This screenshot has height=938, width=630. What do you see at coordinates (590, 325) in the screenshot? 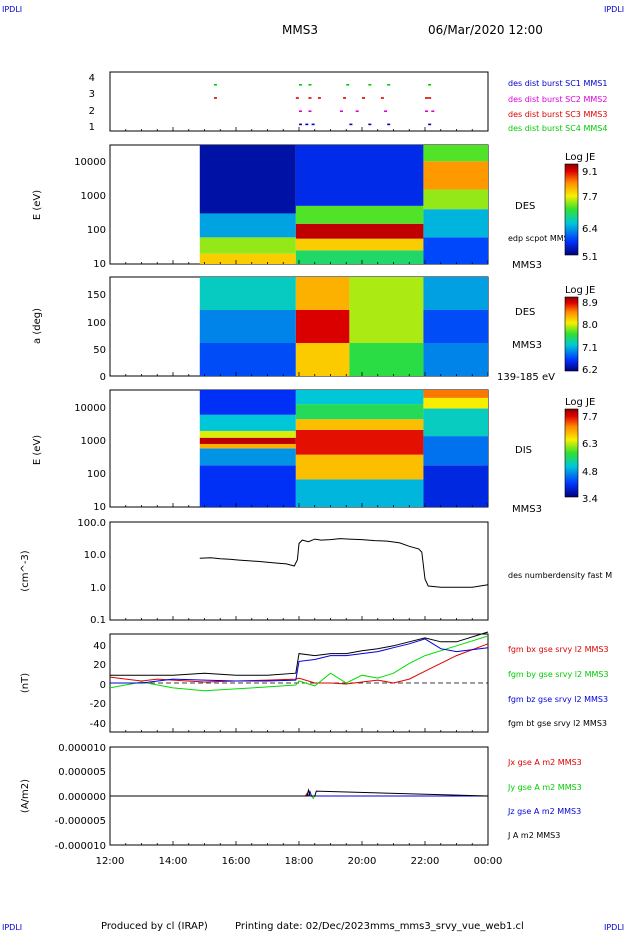
I see `des-pitch-cbar-tick: 8.0` at bounding box center [590, 325].